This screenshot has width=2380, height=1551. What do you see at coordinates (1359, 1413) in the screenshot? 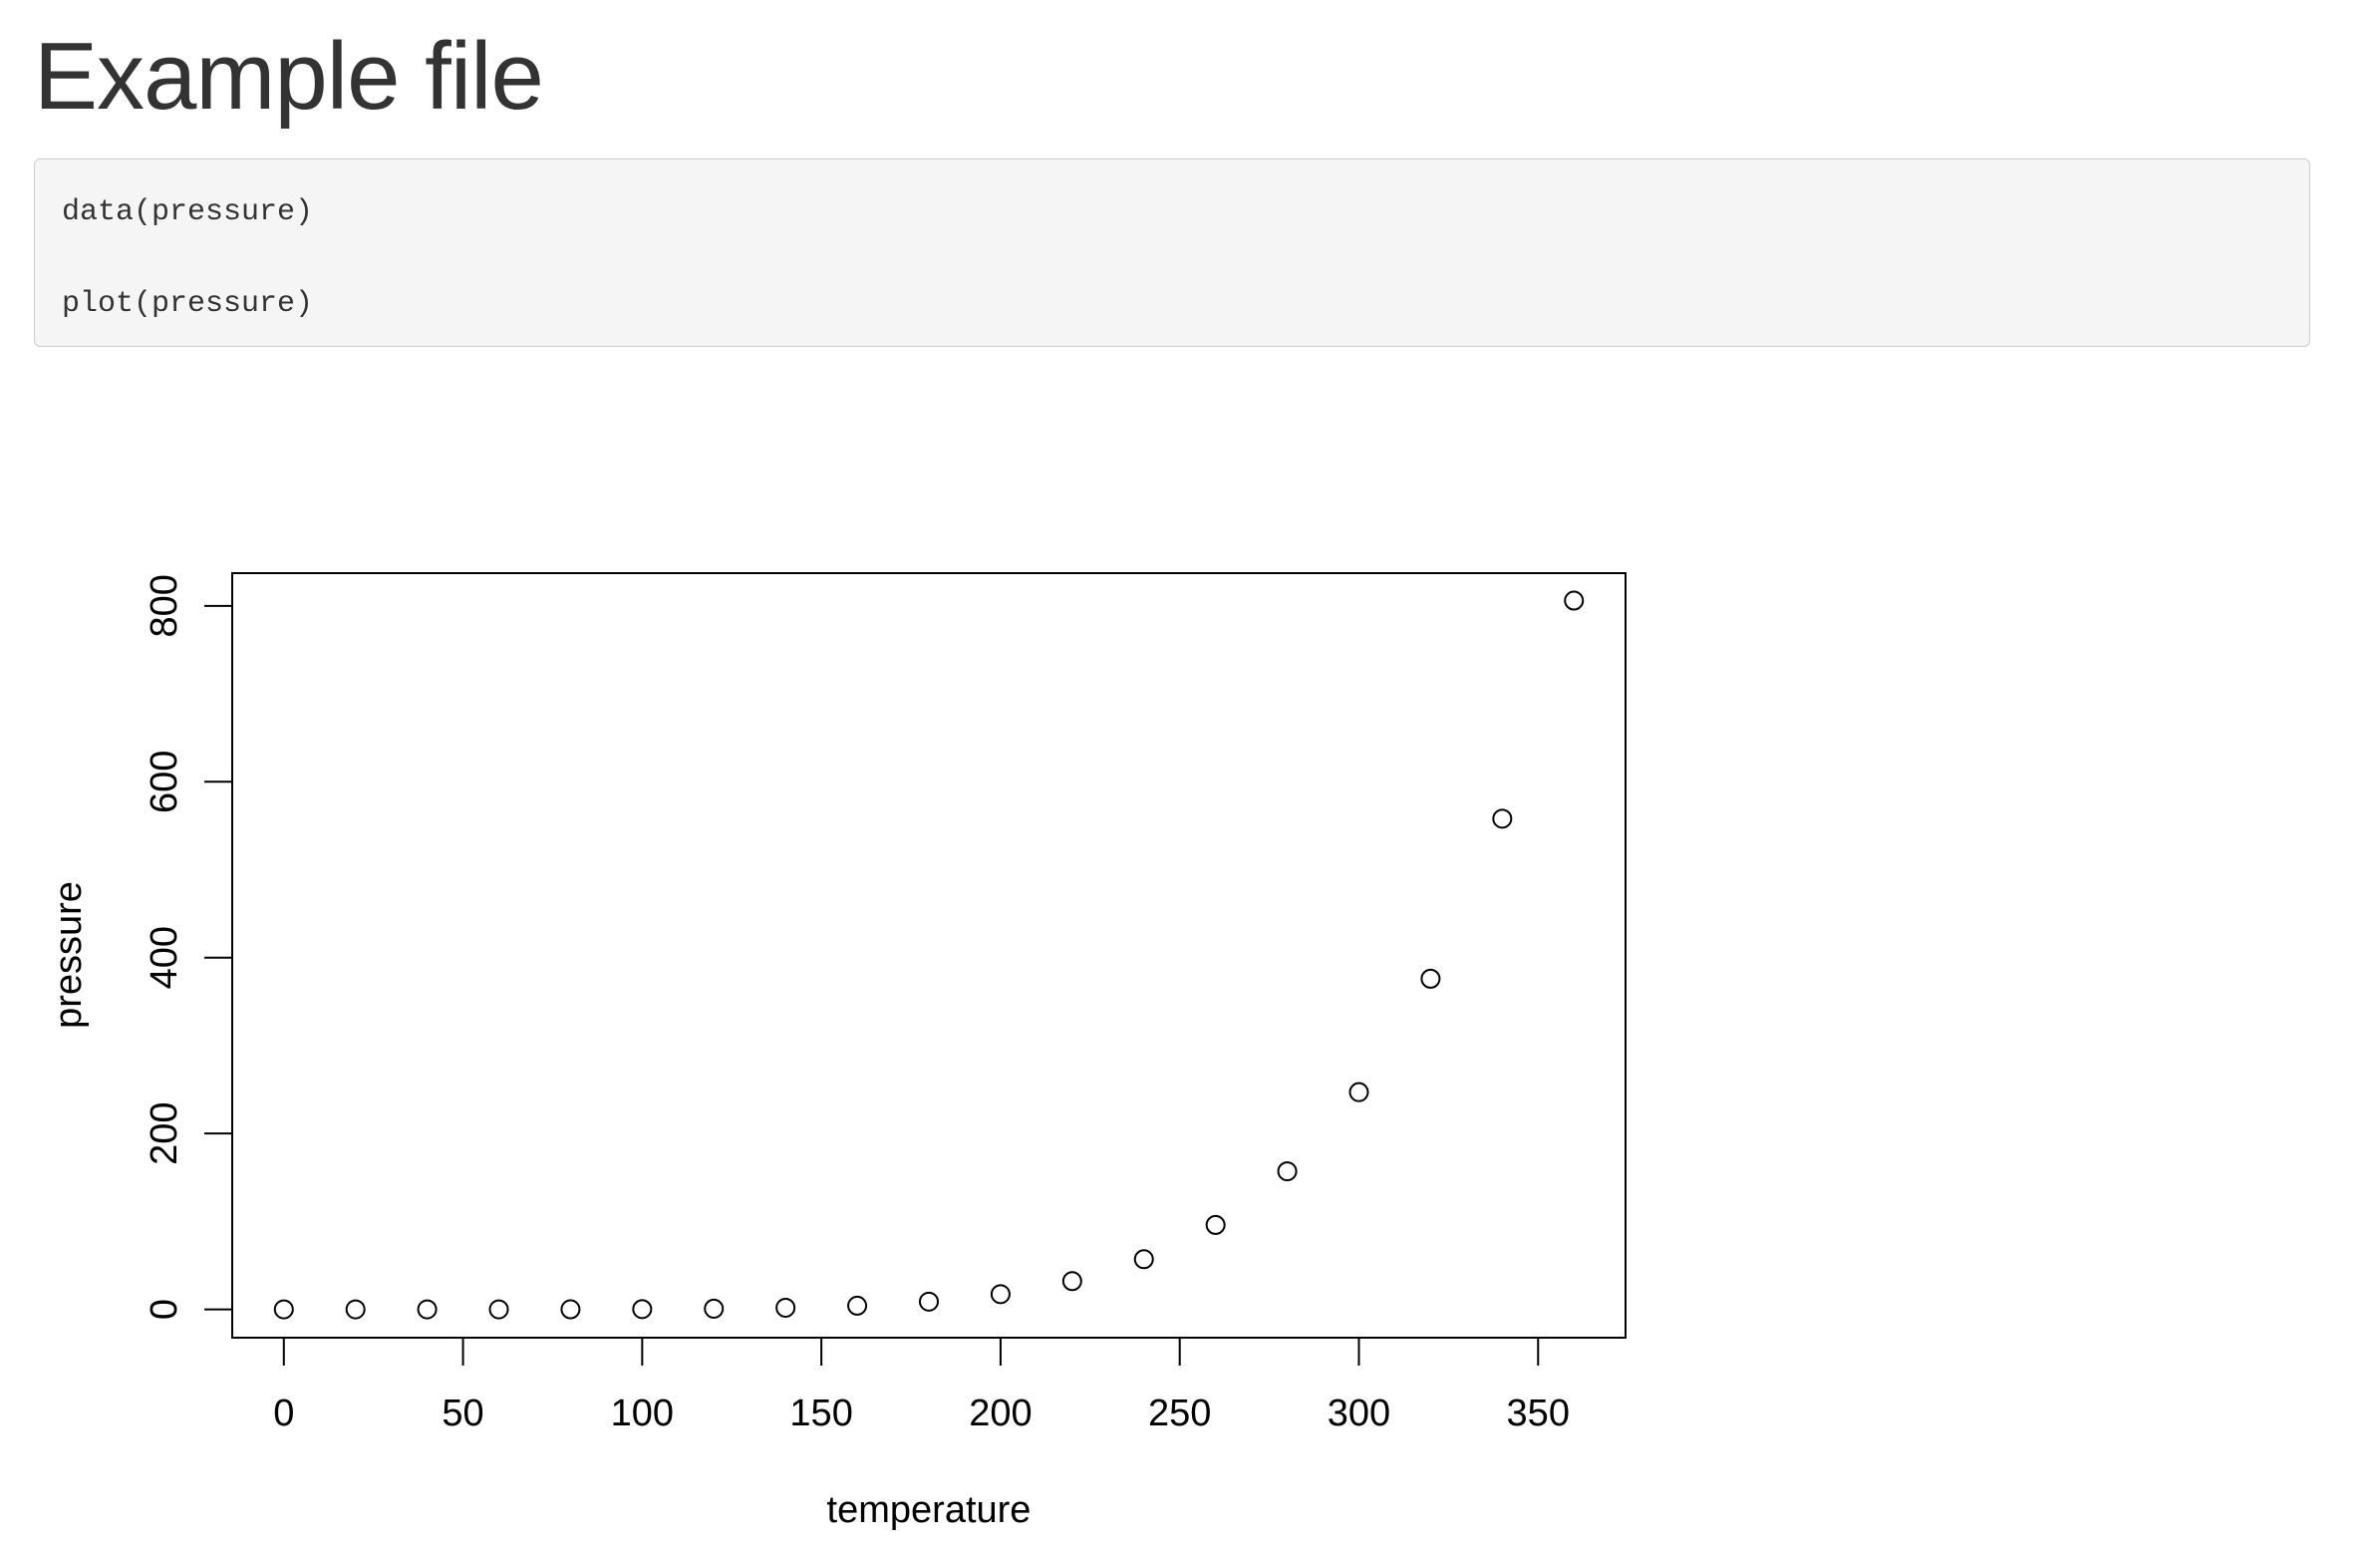
I see `x-tick-label: 300` at bounding box center [1359, 1413].